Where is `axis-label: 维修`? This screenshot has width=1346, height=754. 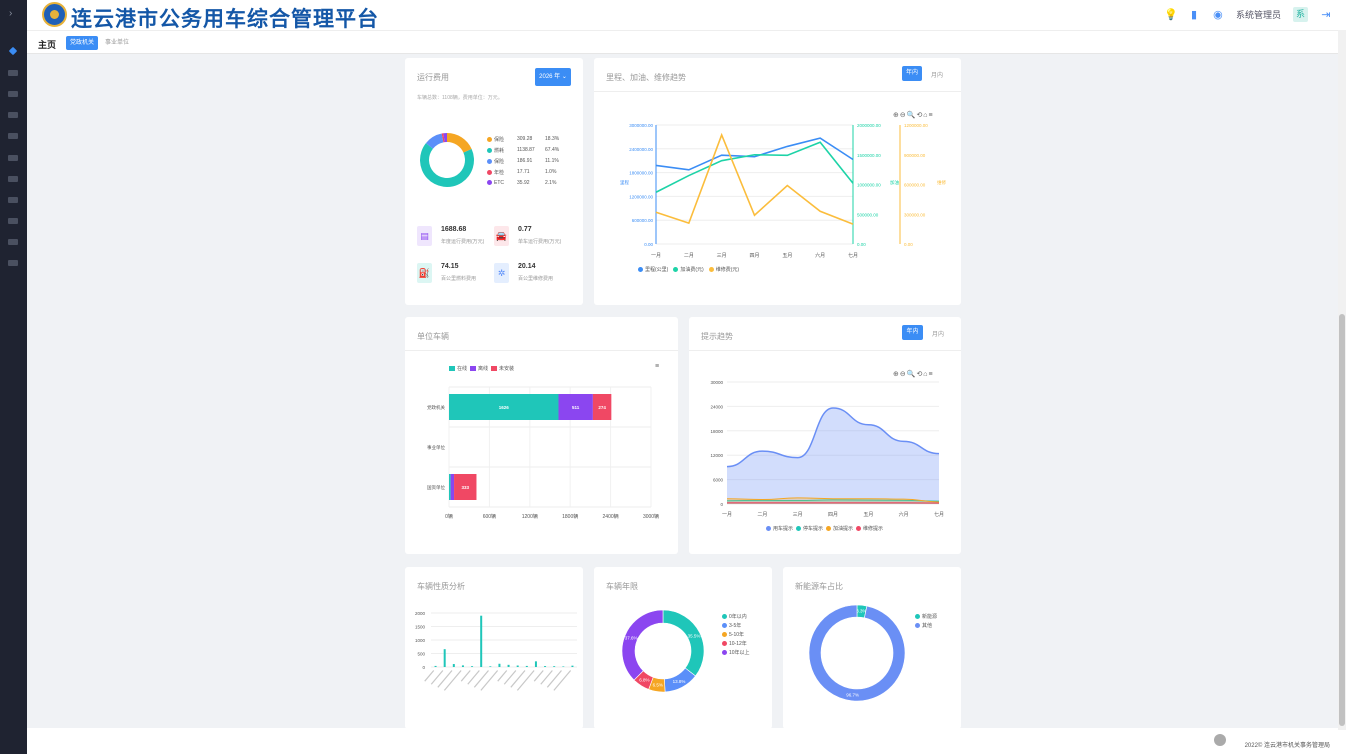
axis-label: 维修 is located at coordinates (941, 182).